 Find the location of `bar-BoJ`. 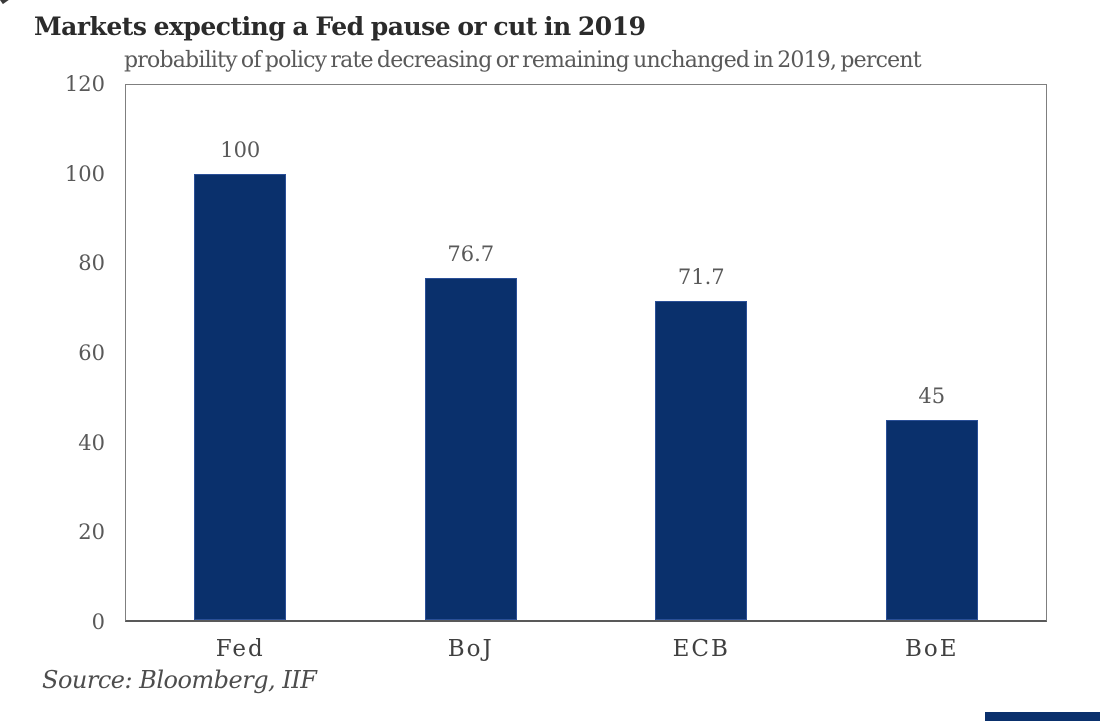

bar-BoJ is located at coordinates (470, 449).